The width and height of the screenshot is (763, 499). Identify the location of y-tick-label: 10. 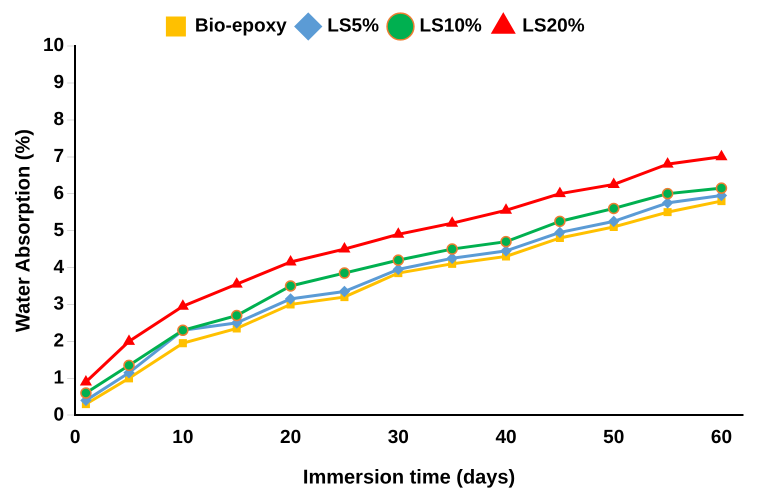
(53, 45).